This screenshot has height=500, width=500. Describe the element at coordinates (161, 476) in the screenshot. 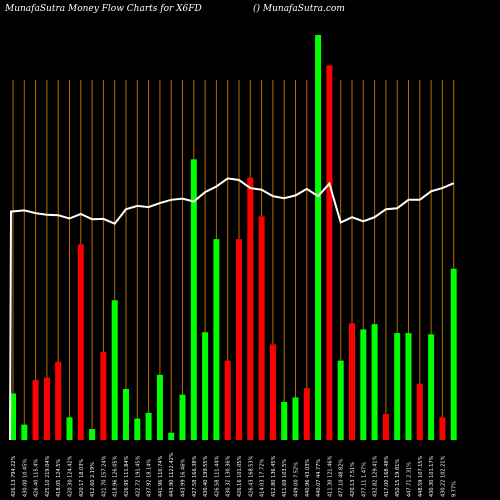

I see `x-tick-label: 441.96 110.74%` at that location.